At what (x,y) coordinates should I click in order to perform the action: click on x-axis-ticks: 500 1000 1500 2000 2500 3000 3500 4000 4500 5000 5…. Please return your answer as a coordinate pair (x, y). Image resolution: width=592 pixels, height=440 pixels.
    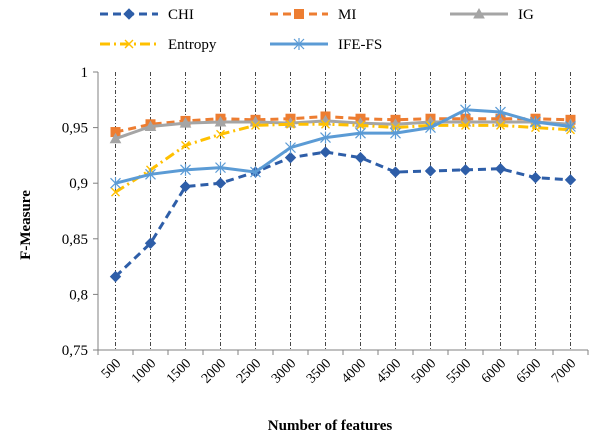
    Looking at the image, I should click on (343, 368).